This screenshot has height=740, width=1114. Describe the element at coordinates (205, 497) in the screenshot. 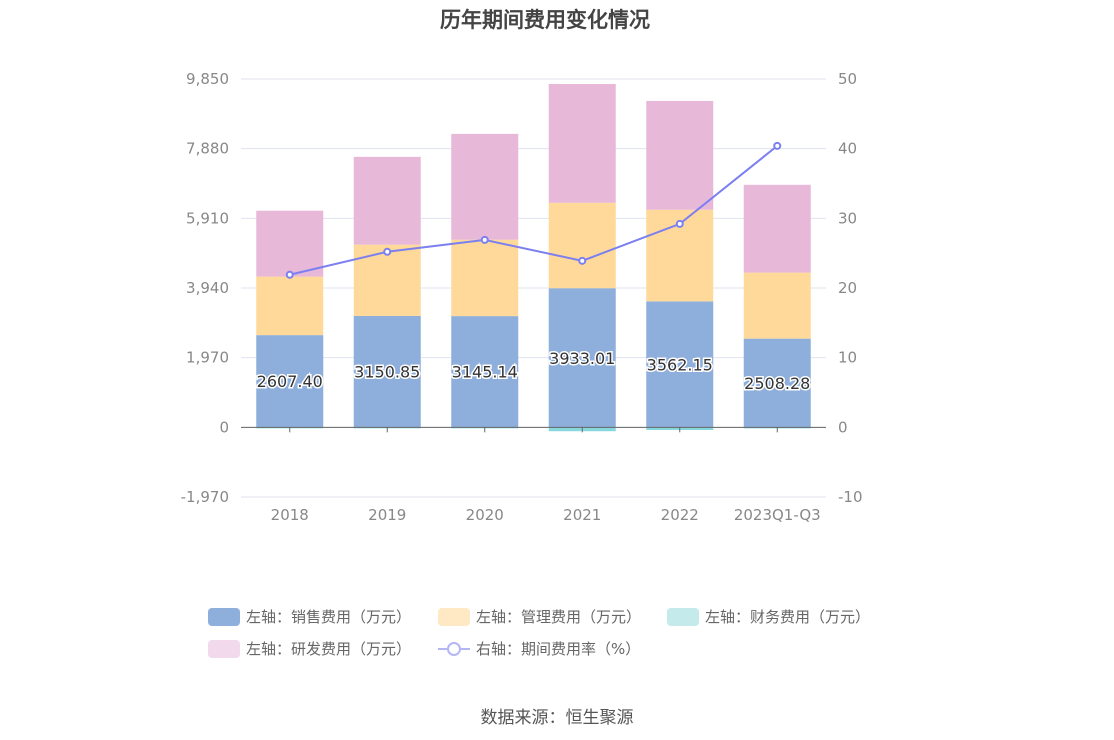

I see `left-tick-label: -1,970` at that location.